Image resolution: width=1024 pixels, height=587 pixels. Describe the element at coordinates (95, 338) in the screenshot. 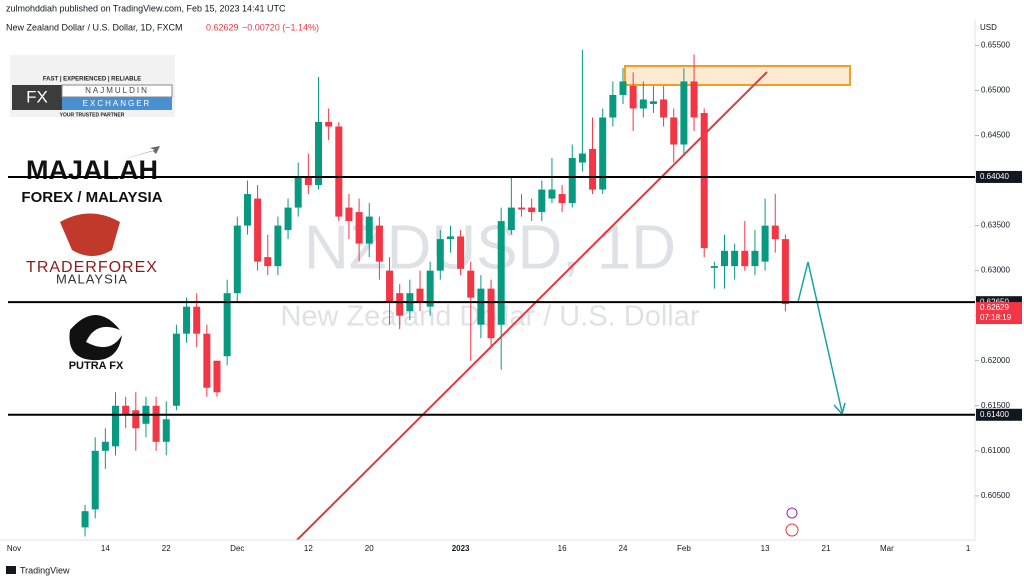

I see `putra-icon` at that location.